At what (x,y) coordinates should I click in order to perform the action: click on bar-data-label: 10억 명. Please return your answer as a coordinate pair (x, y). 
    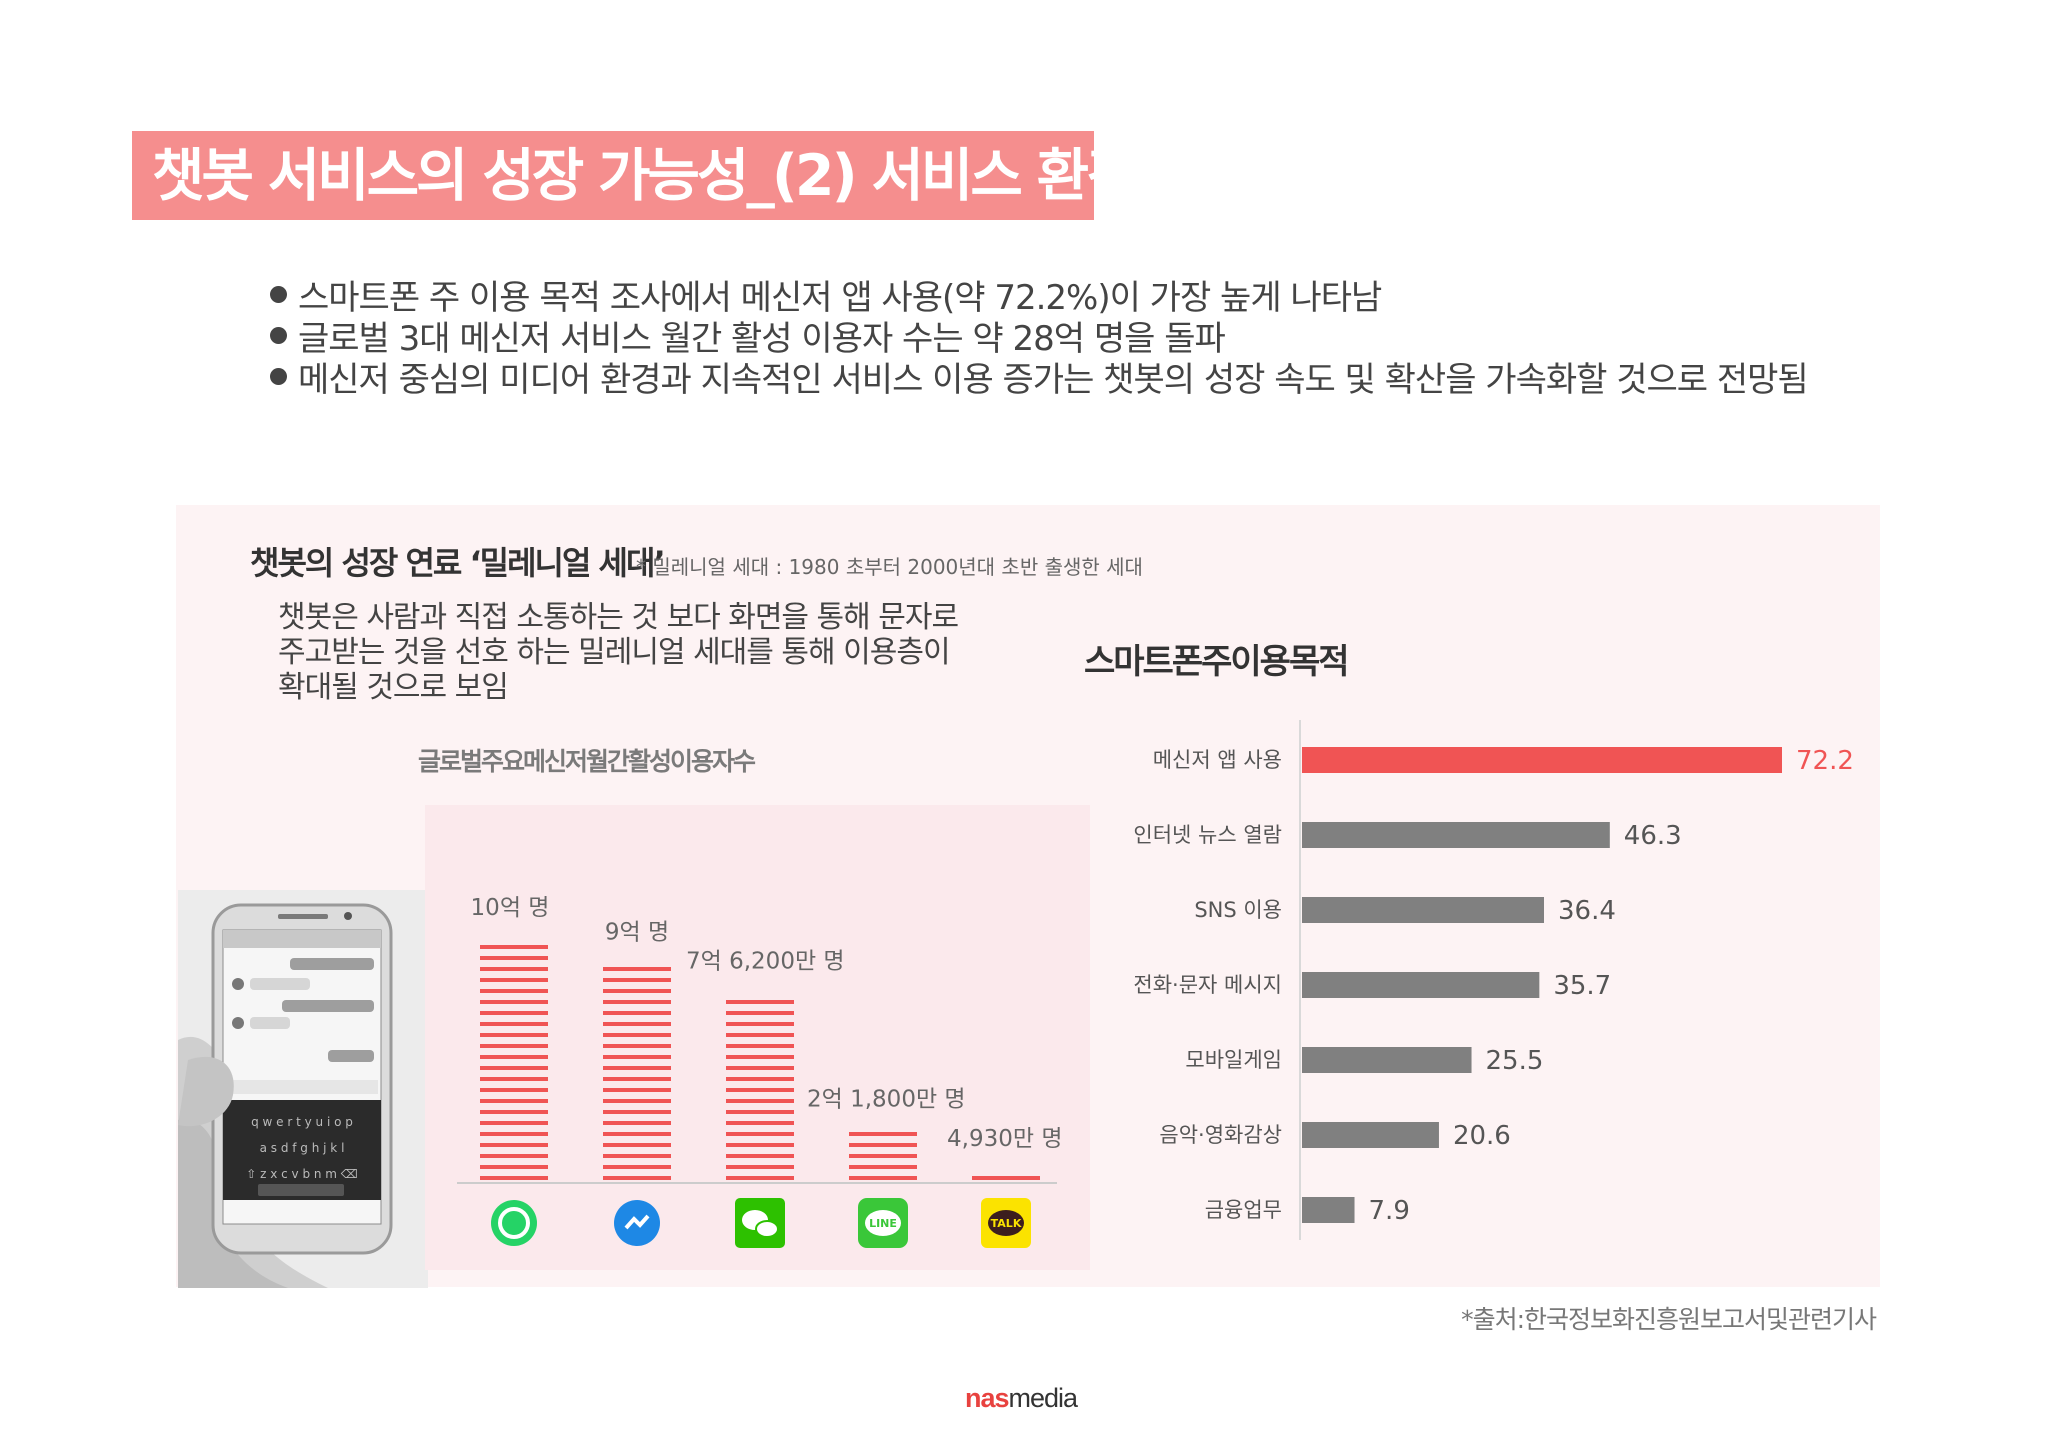
    Looking at the image, I should click on (510, 908).